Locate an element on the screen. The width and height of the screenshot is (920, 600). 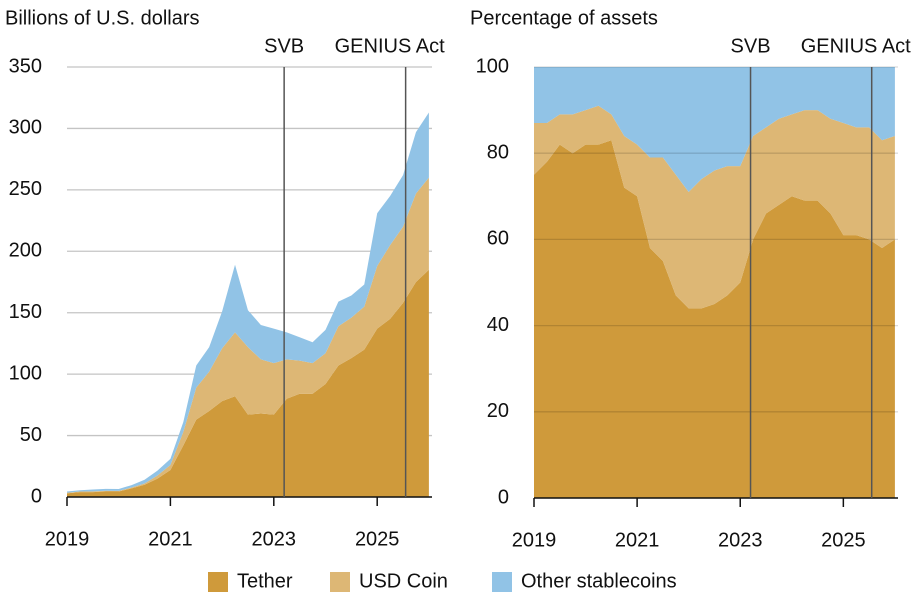
y-tick-label: 150 is located at coordinates (25, 312).